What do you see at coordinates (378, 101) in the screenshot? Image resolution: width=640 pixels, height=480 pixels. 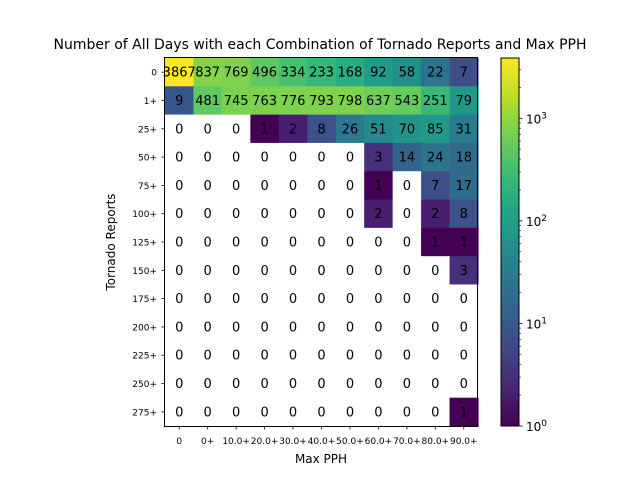 I see `cell-value-label: 637` at bounding box center [378, 101].